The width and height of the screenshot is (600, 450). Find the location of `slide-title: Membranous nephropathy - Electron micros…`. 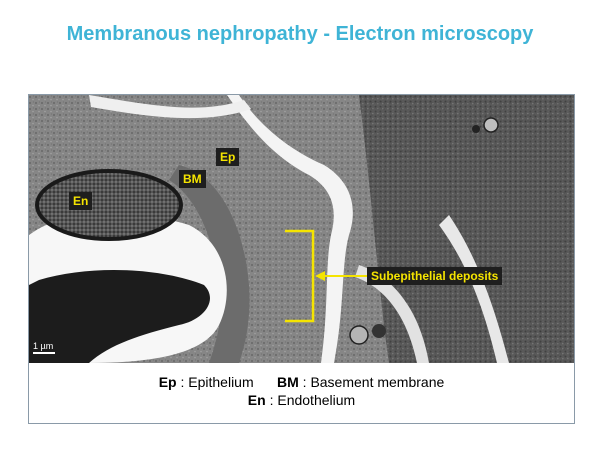

slide-title: Membranous nephropathy - Electron micros… is located at coordinates (300, 34).